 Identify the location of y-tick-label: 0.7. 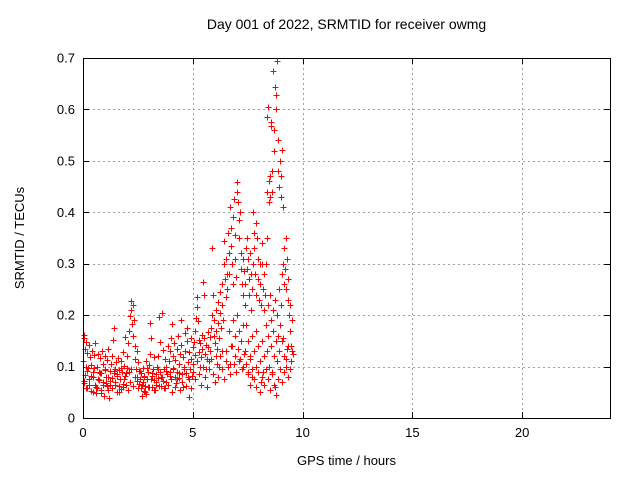
(66, 58).